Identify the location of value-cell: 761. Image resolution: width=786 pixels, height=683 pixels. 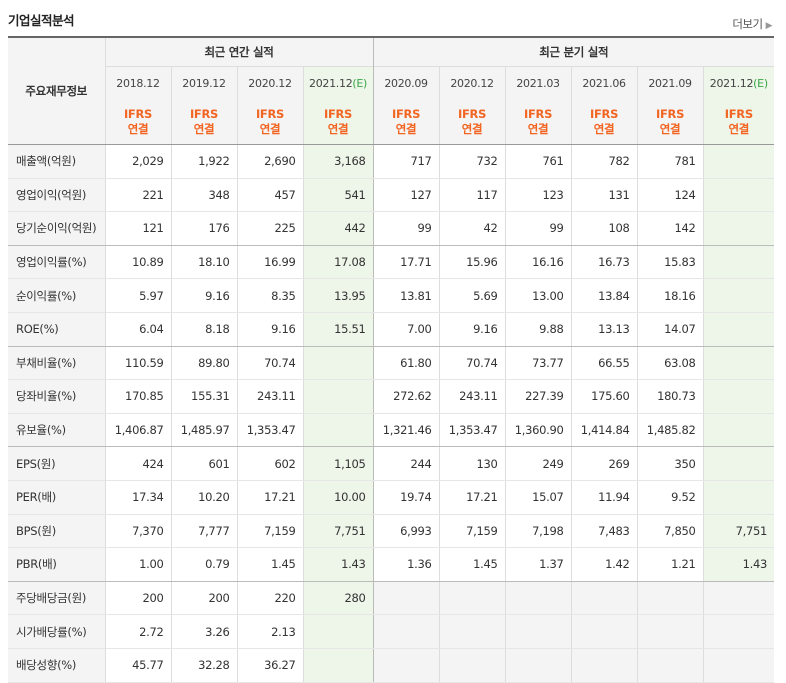
(538, 161).